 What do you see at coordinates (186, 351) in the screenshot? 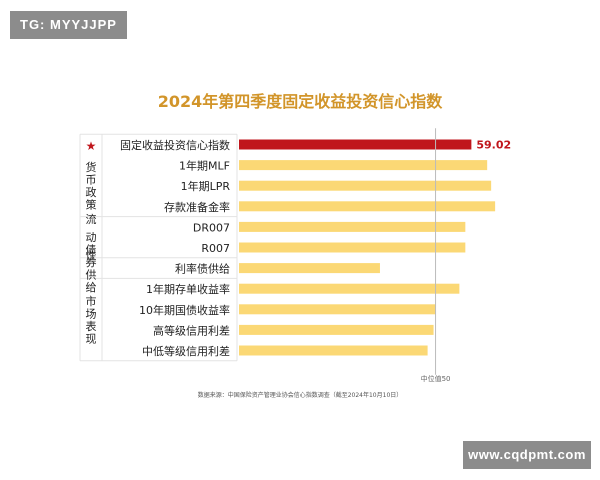
I see `category-label: 中低等级信用利差` at bounding box center [186, 351].